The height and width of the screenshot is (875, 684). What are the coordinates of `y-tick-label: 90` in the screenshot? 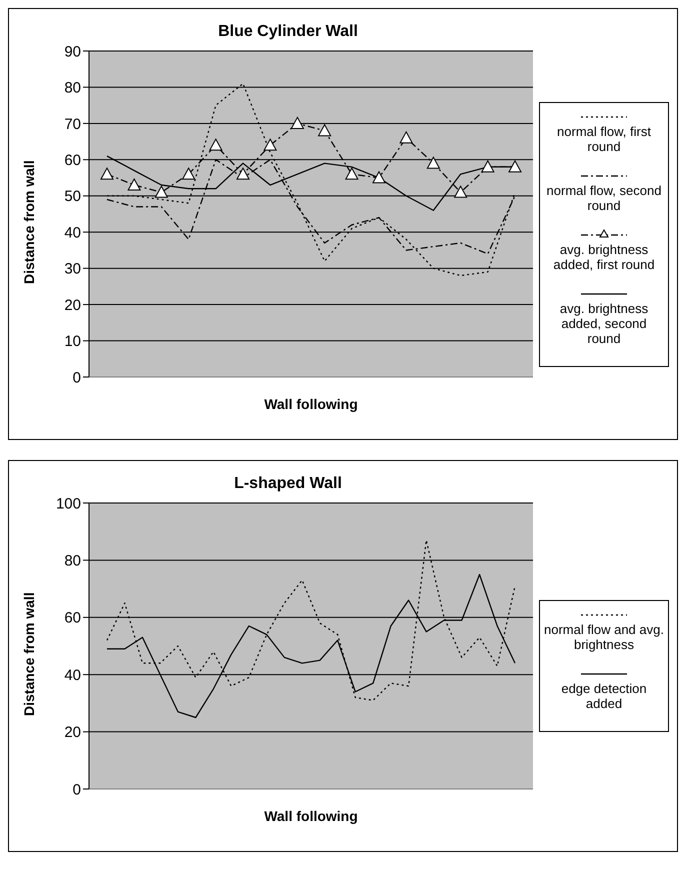 It's located at (72, 51).